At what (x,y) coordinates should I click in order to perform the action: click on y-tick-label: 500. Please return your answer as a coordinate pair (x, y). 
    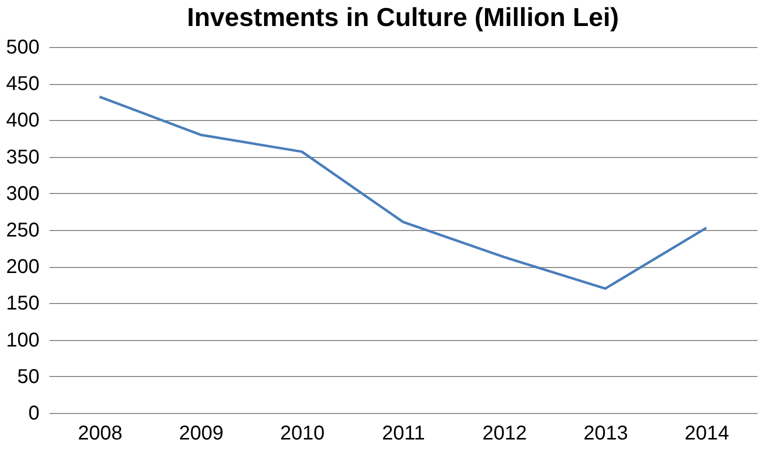
    Looking at the image, I should click on (23, 47).